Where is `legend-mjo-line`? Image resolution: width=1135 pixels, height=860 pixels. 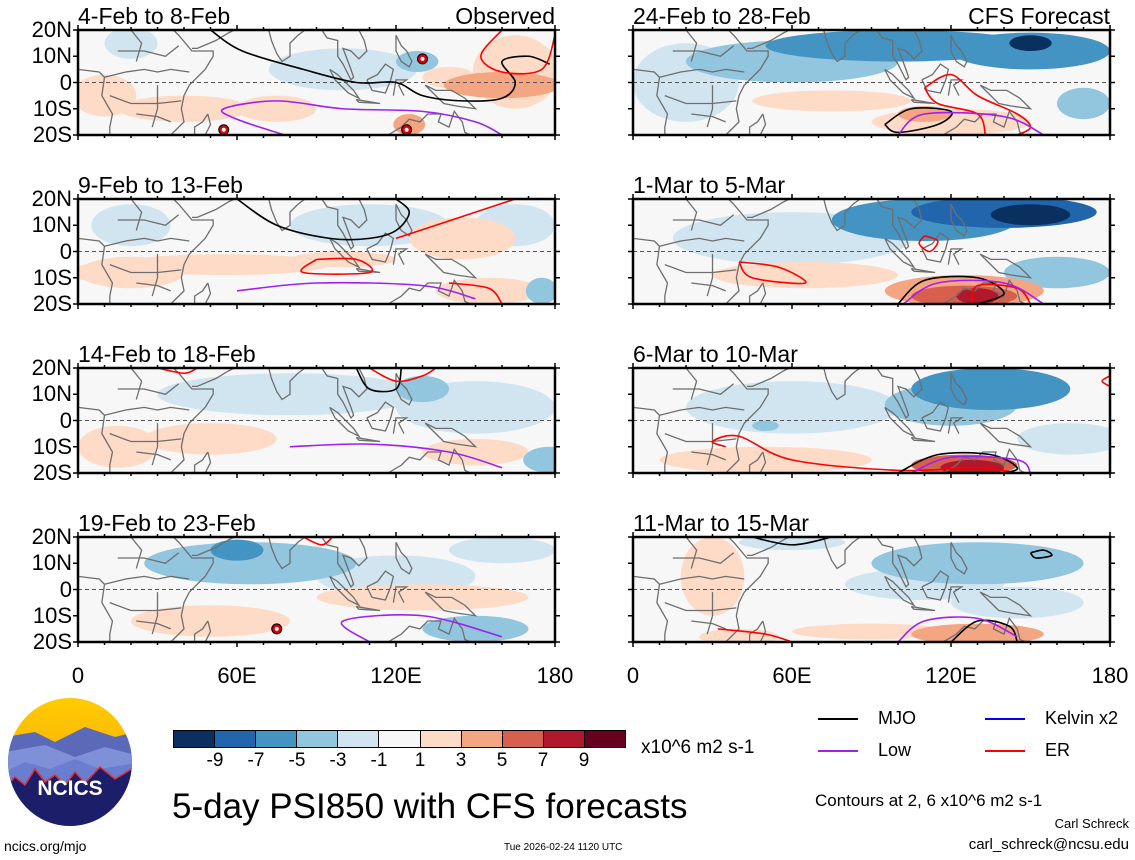 legend-mjo-line is located at coordinates (838, 719).